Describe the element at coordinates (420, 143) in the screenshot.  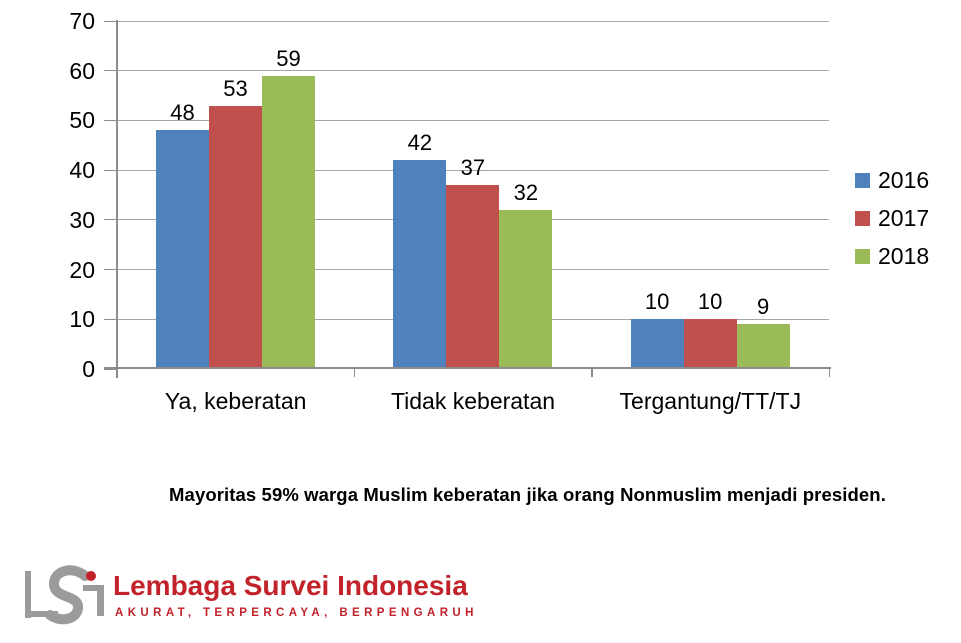
I see `bar-value-2016-1: 42` at that location.